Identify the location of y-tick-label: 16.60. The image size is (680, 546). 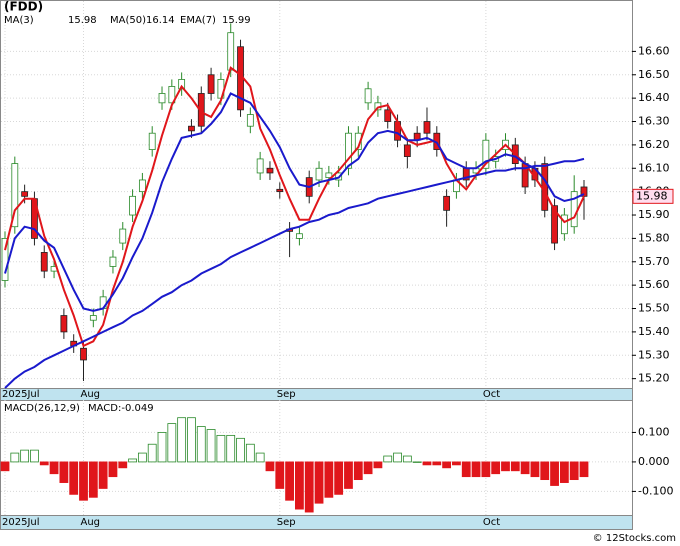
(654, 50).